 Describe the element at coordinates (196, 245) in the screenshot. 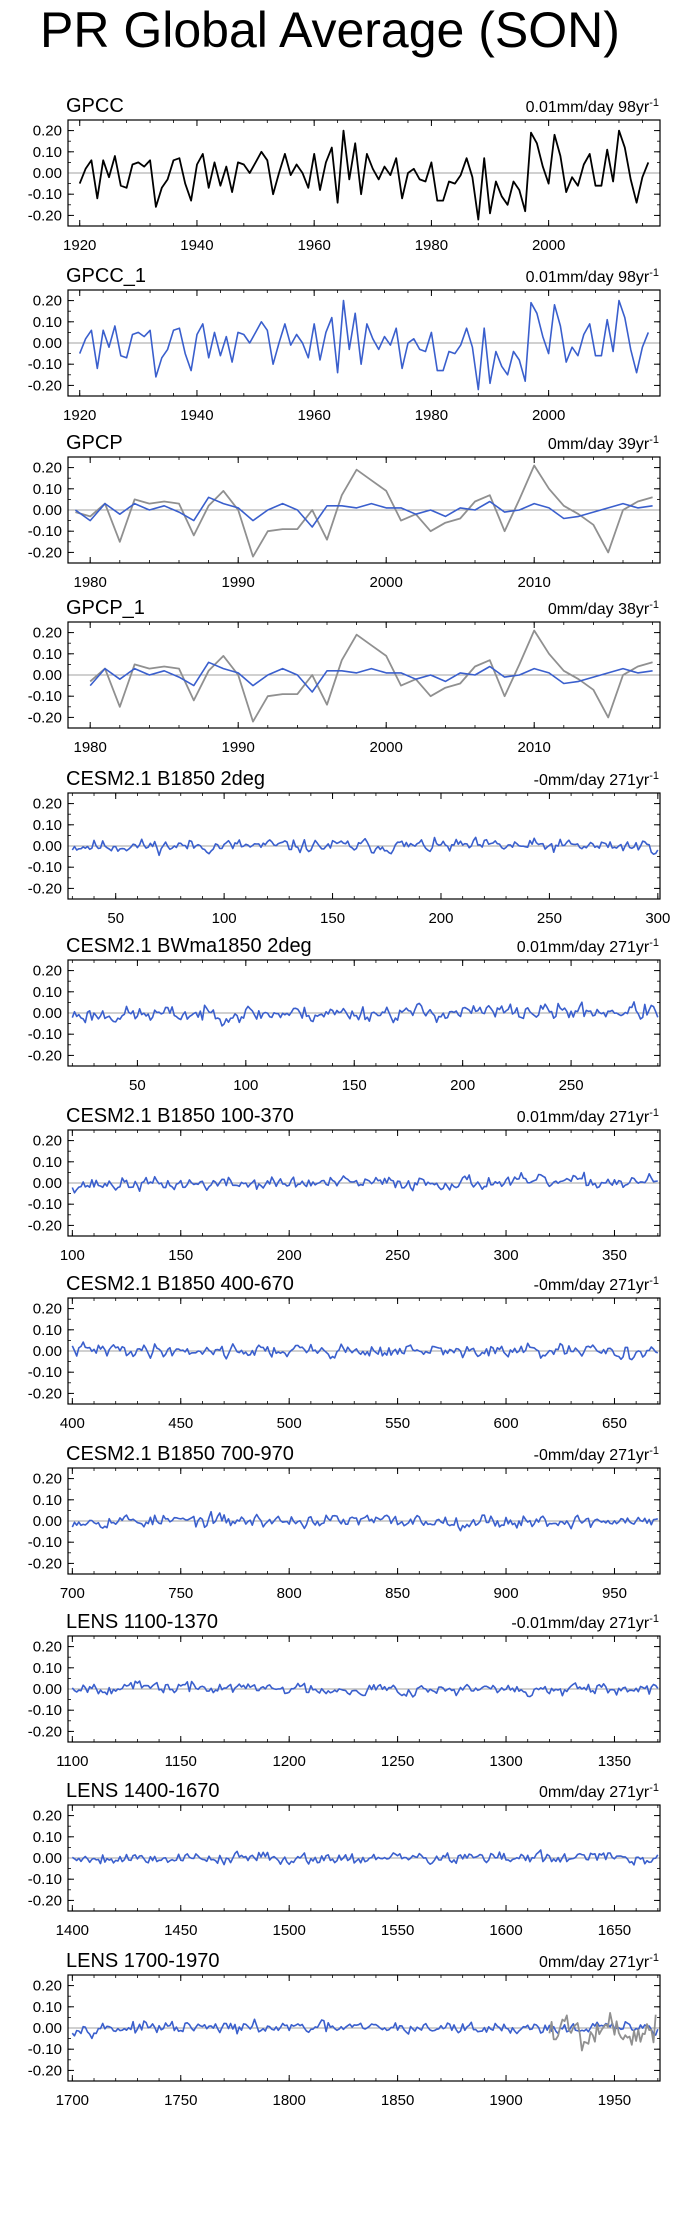

I see `x-tick-label: 1940` at that location.